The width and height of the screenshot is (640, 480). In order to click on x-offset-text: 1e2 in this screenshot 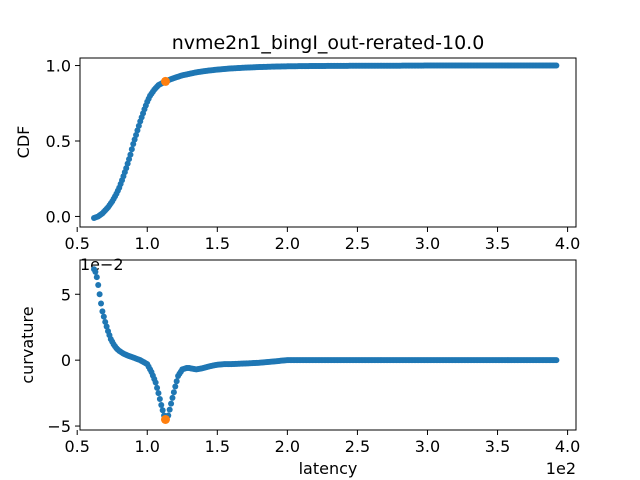, I will do `click(561, 468)`.